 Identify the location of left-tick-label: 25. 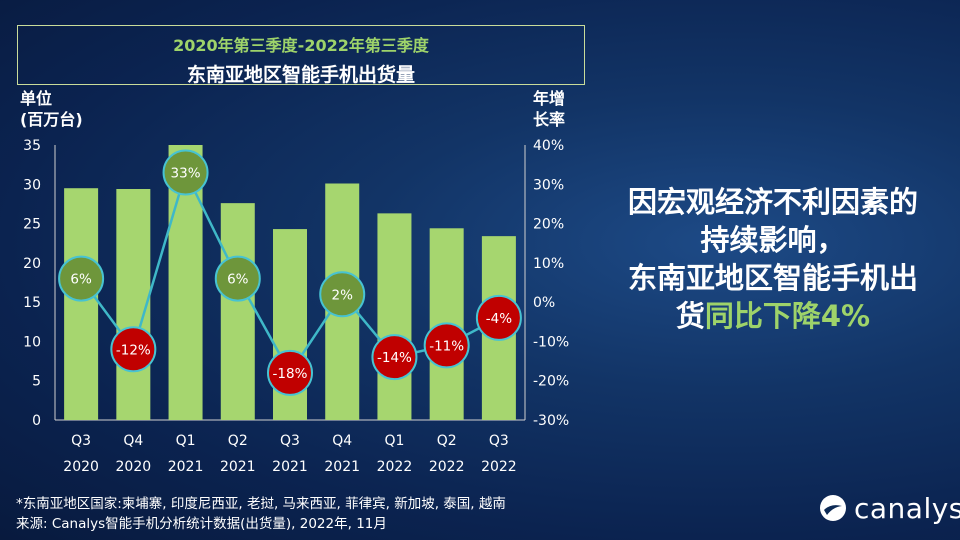
(32, 225).